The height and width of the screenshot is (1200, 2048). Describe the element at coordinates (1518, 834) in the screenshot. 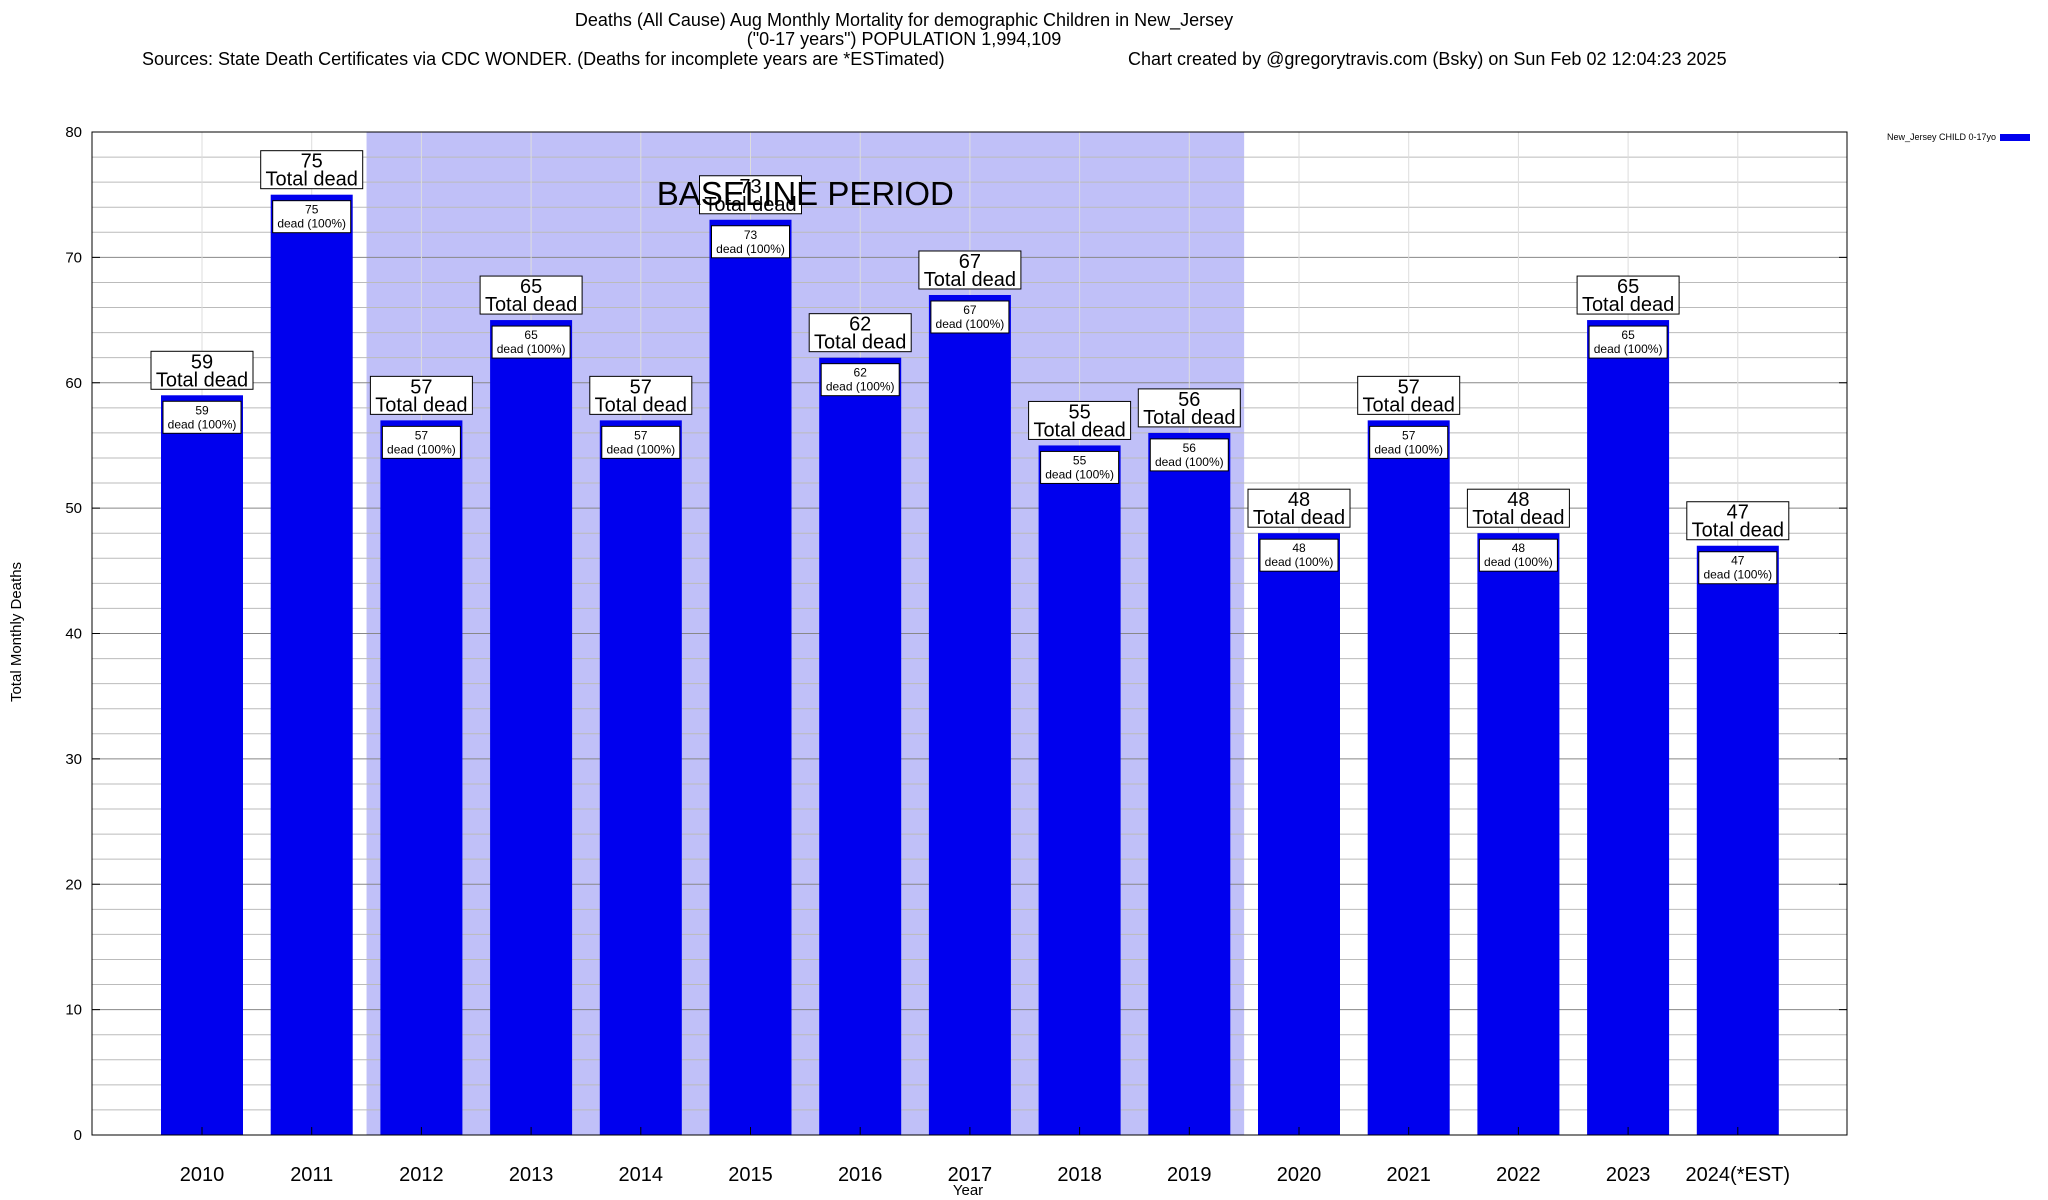

I see `bar-2022` at that location.